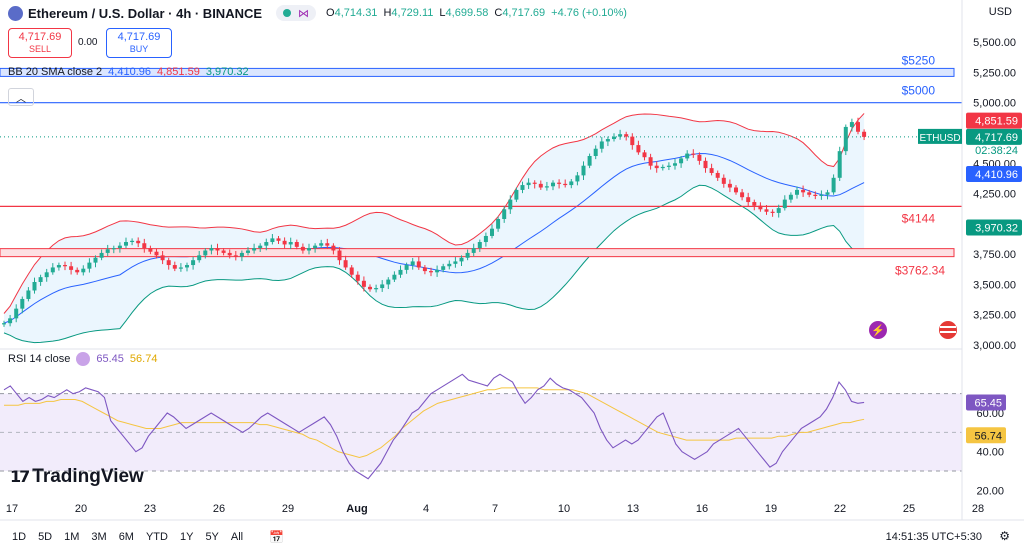 Image resolution: width=1024 pixels, height=547 pixels. I want to click on rsi-value-bg, so click(986, 402).